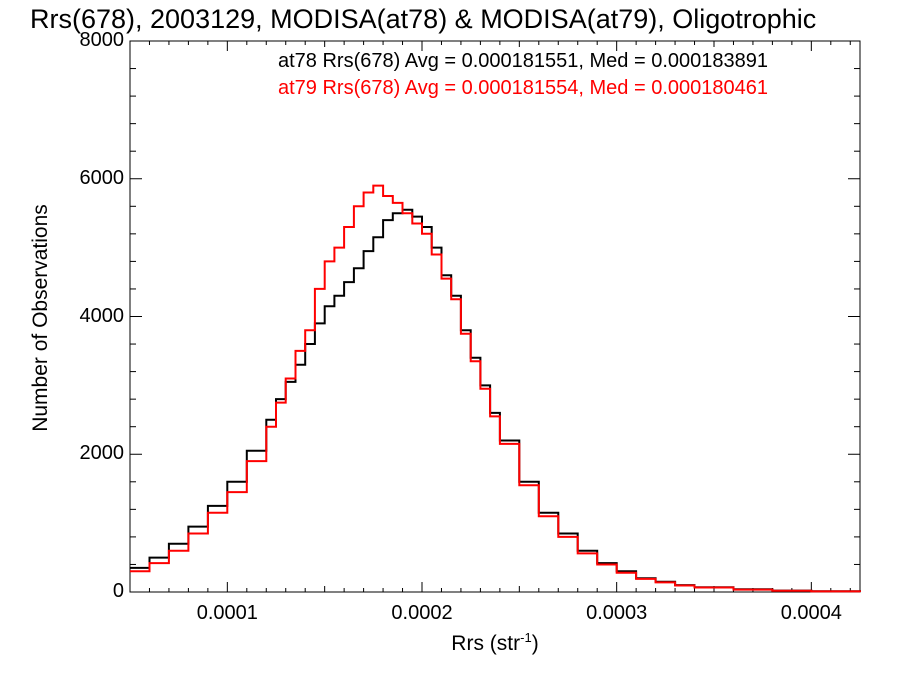 The image size is (900, 675). I want to click on x-tick-label: 0.0003, so click(617, 613).